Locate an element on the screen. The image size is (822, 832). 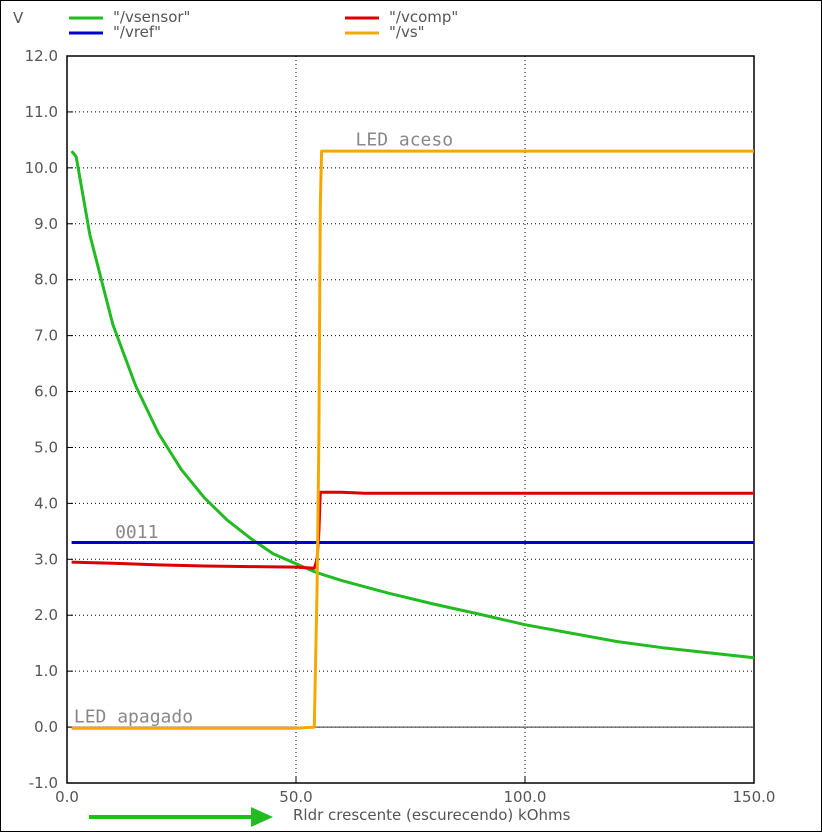
legend-label-vref: "/vref" is located at coordinates (137, 32).